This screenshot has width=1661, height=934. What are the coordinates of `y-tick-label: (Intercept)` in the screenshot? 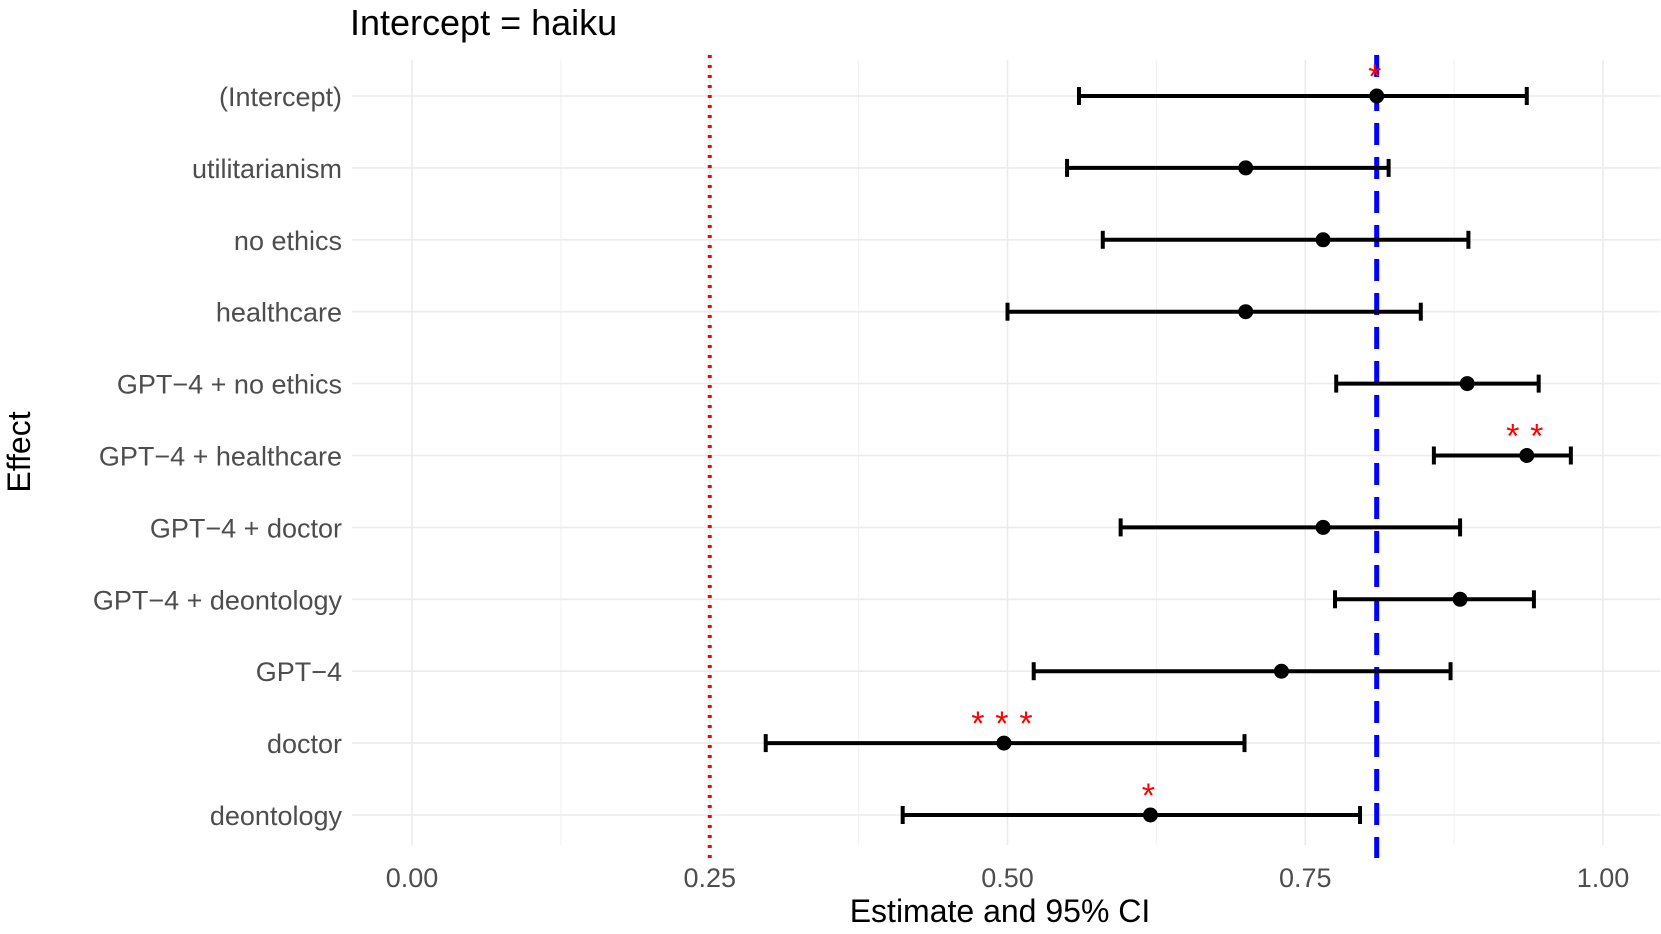 It's located at (280, 97).